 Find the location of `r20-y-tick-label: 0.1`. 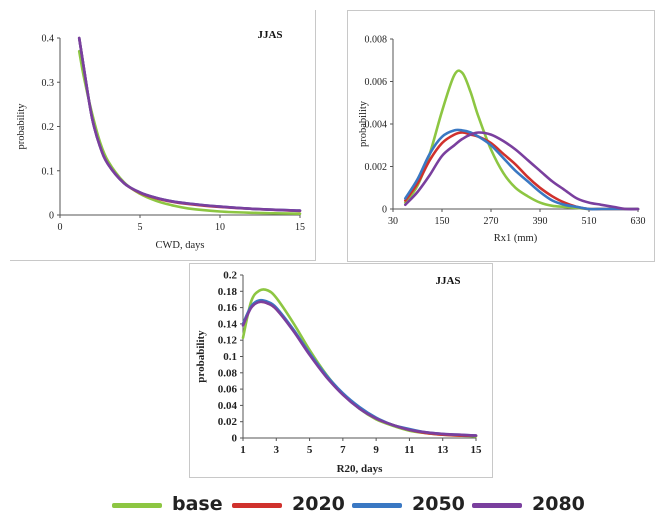

r20-y-tick-label: 0.1 is located at coordinates (230, 357).